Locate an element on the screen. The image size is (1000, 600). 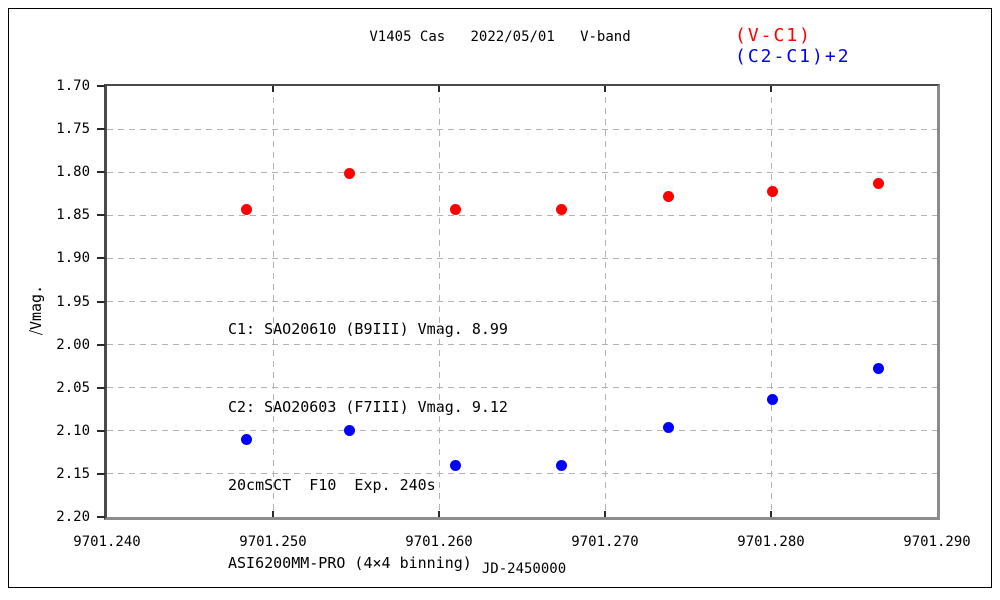
x-tick-label: 9701.280 is located at coordinates (771, 542).